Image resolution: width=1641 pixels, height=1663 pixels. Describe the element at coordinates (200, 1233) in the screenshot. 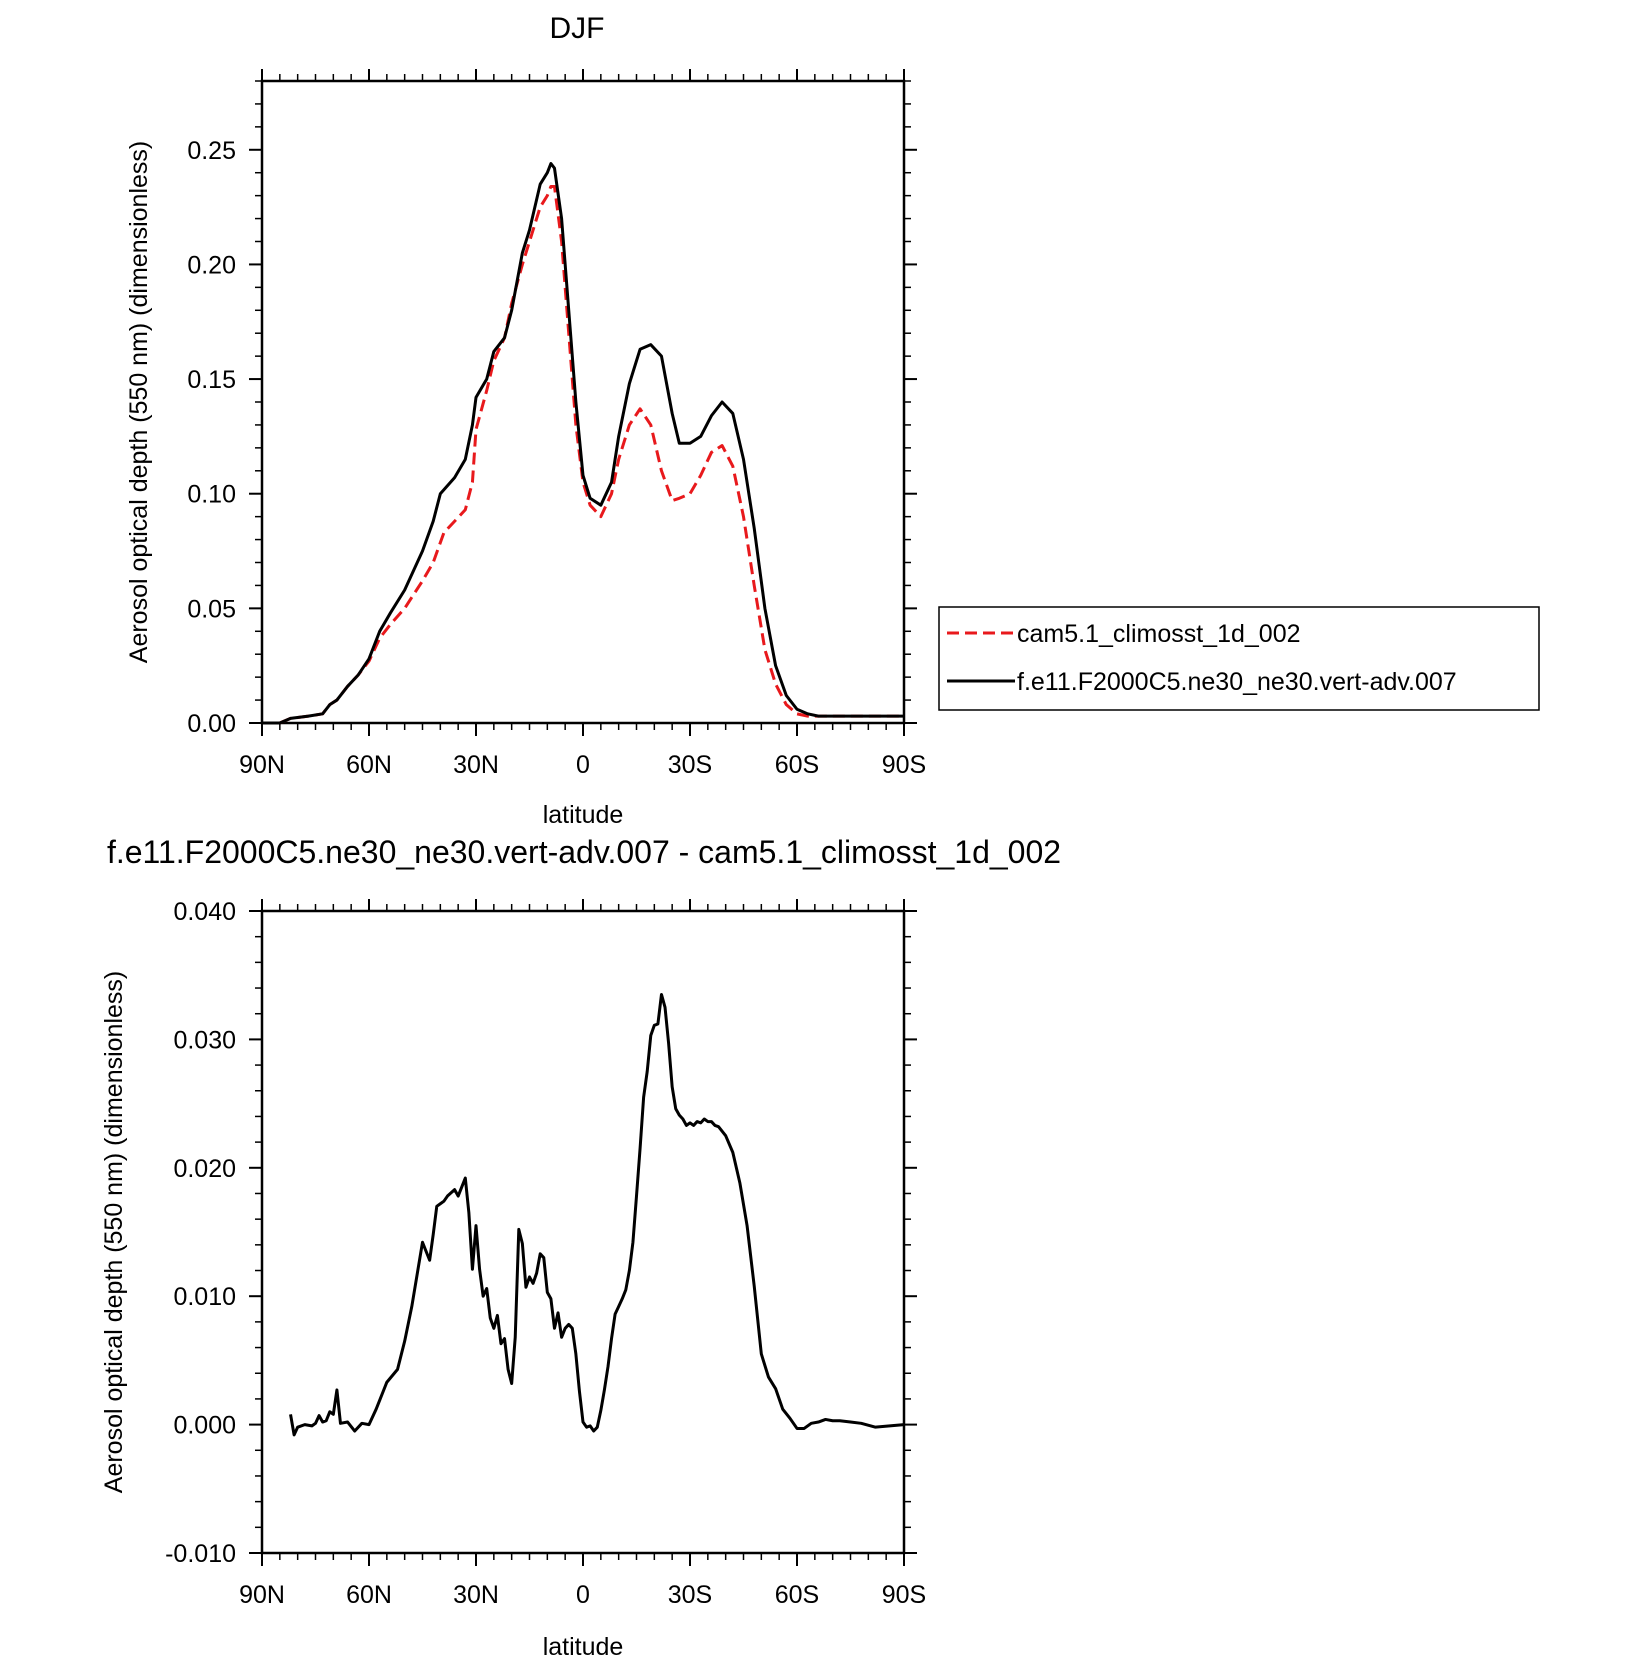

I see `bottom-y-tick-labels: -0.010 0.000 0.010 0.020 0.030 0.040` at that location.